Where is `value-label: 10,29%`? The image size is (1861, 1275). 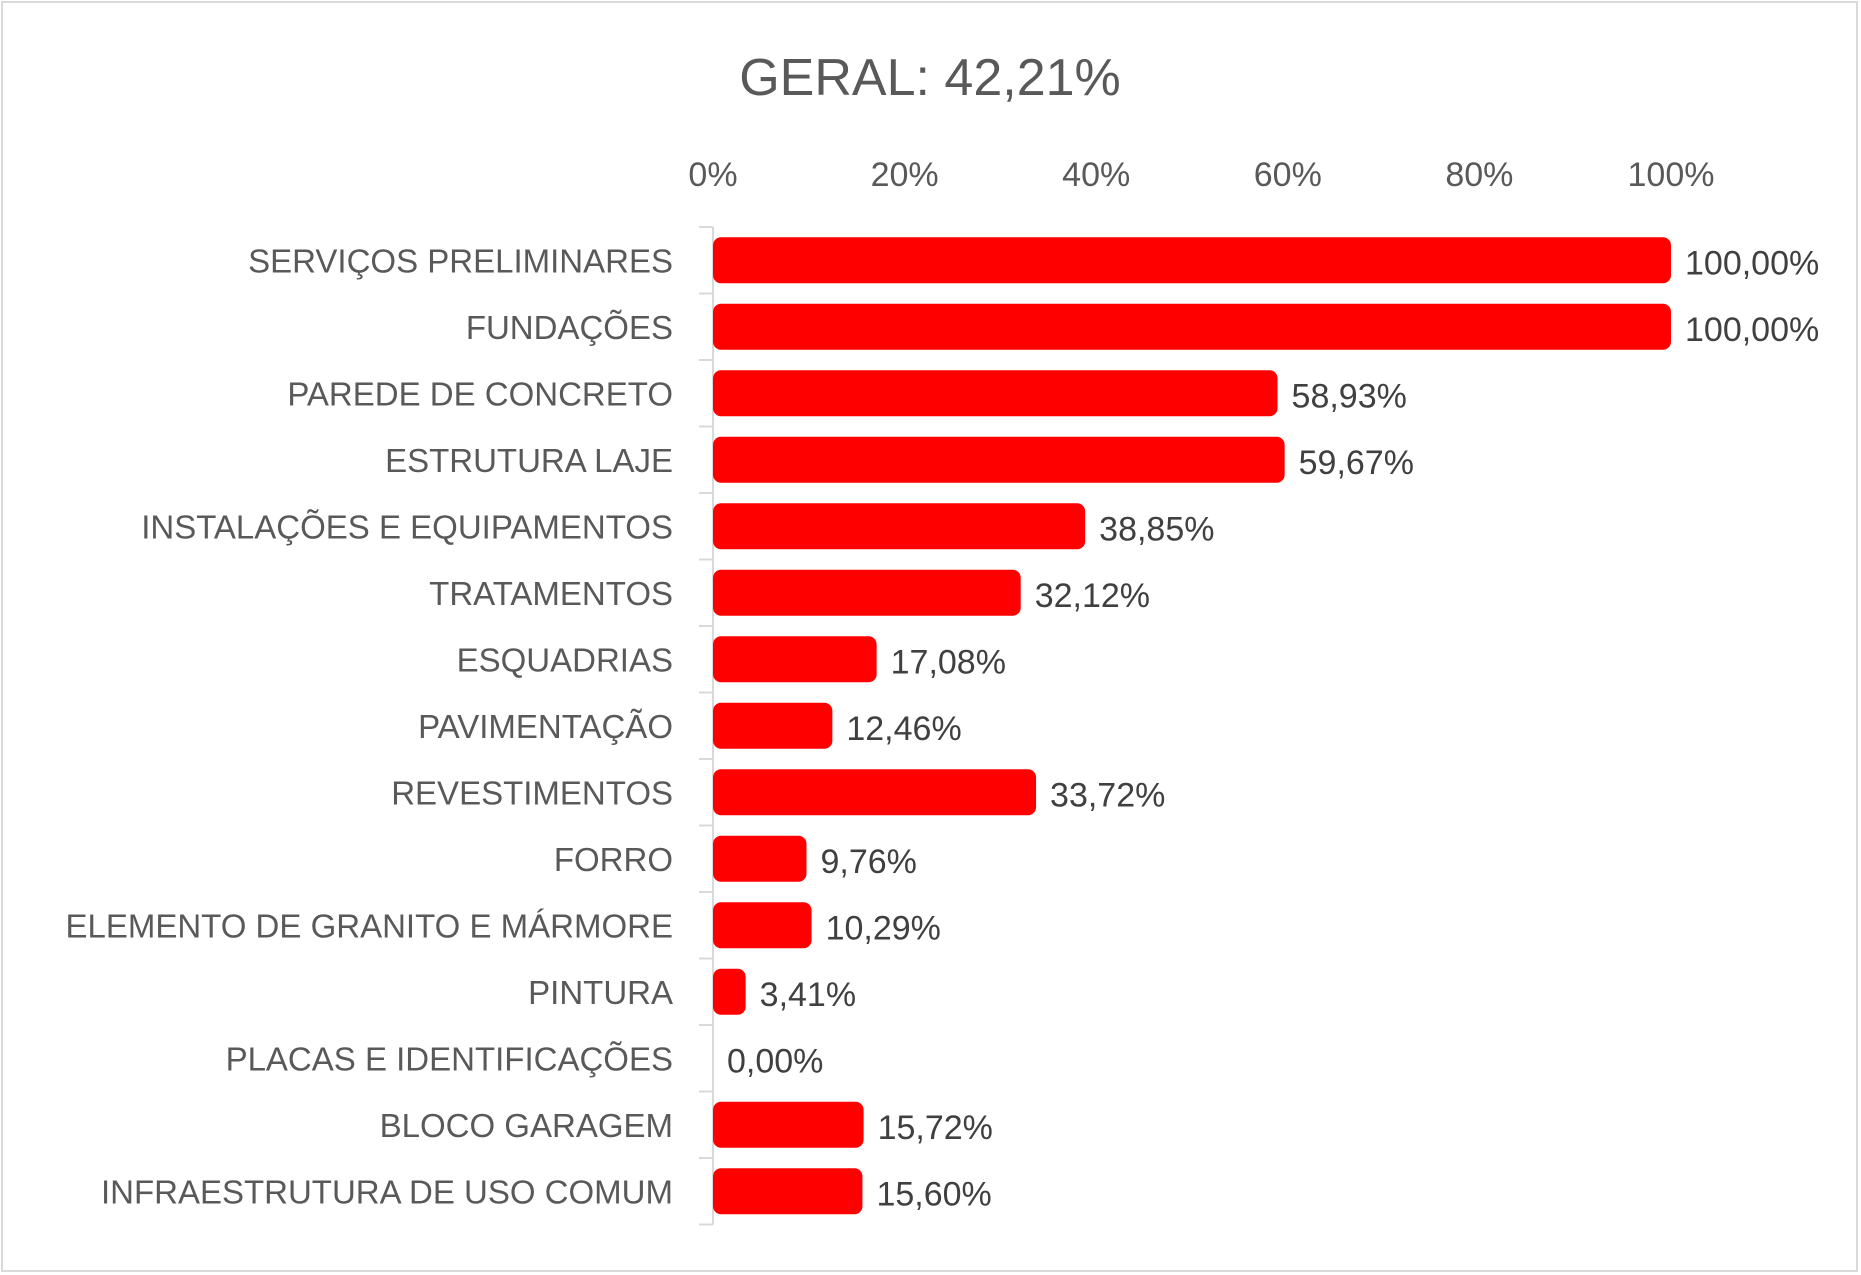 value-label: 10,29% is located at coordinates (883, 928).